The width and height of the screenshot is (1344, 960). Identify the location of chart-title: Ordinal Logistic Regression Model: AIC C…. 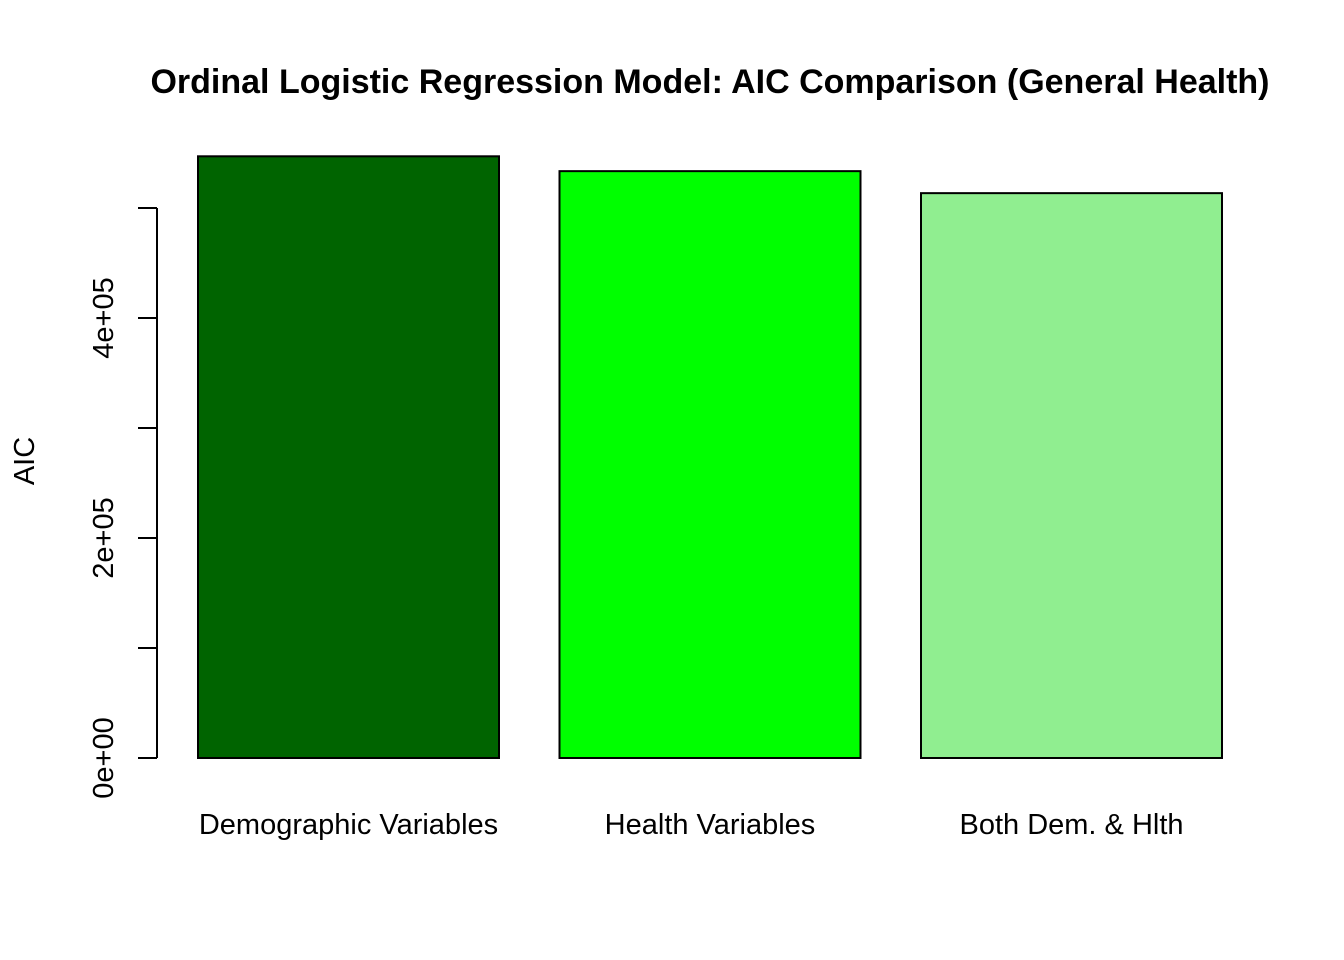
(709, 82).